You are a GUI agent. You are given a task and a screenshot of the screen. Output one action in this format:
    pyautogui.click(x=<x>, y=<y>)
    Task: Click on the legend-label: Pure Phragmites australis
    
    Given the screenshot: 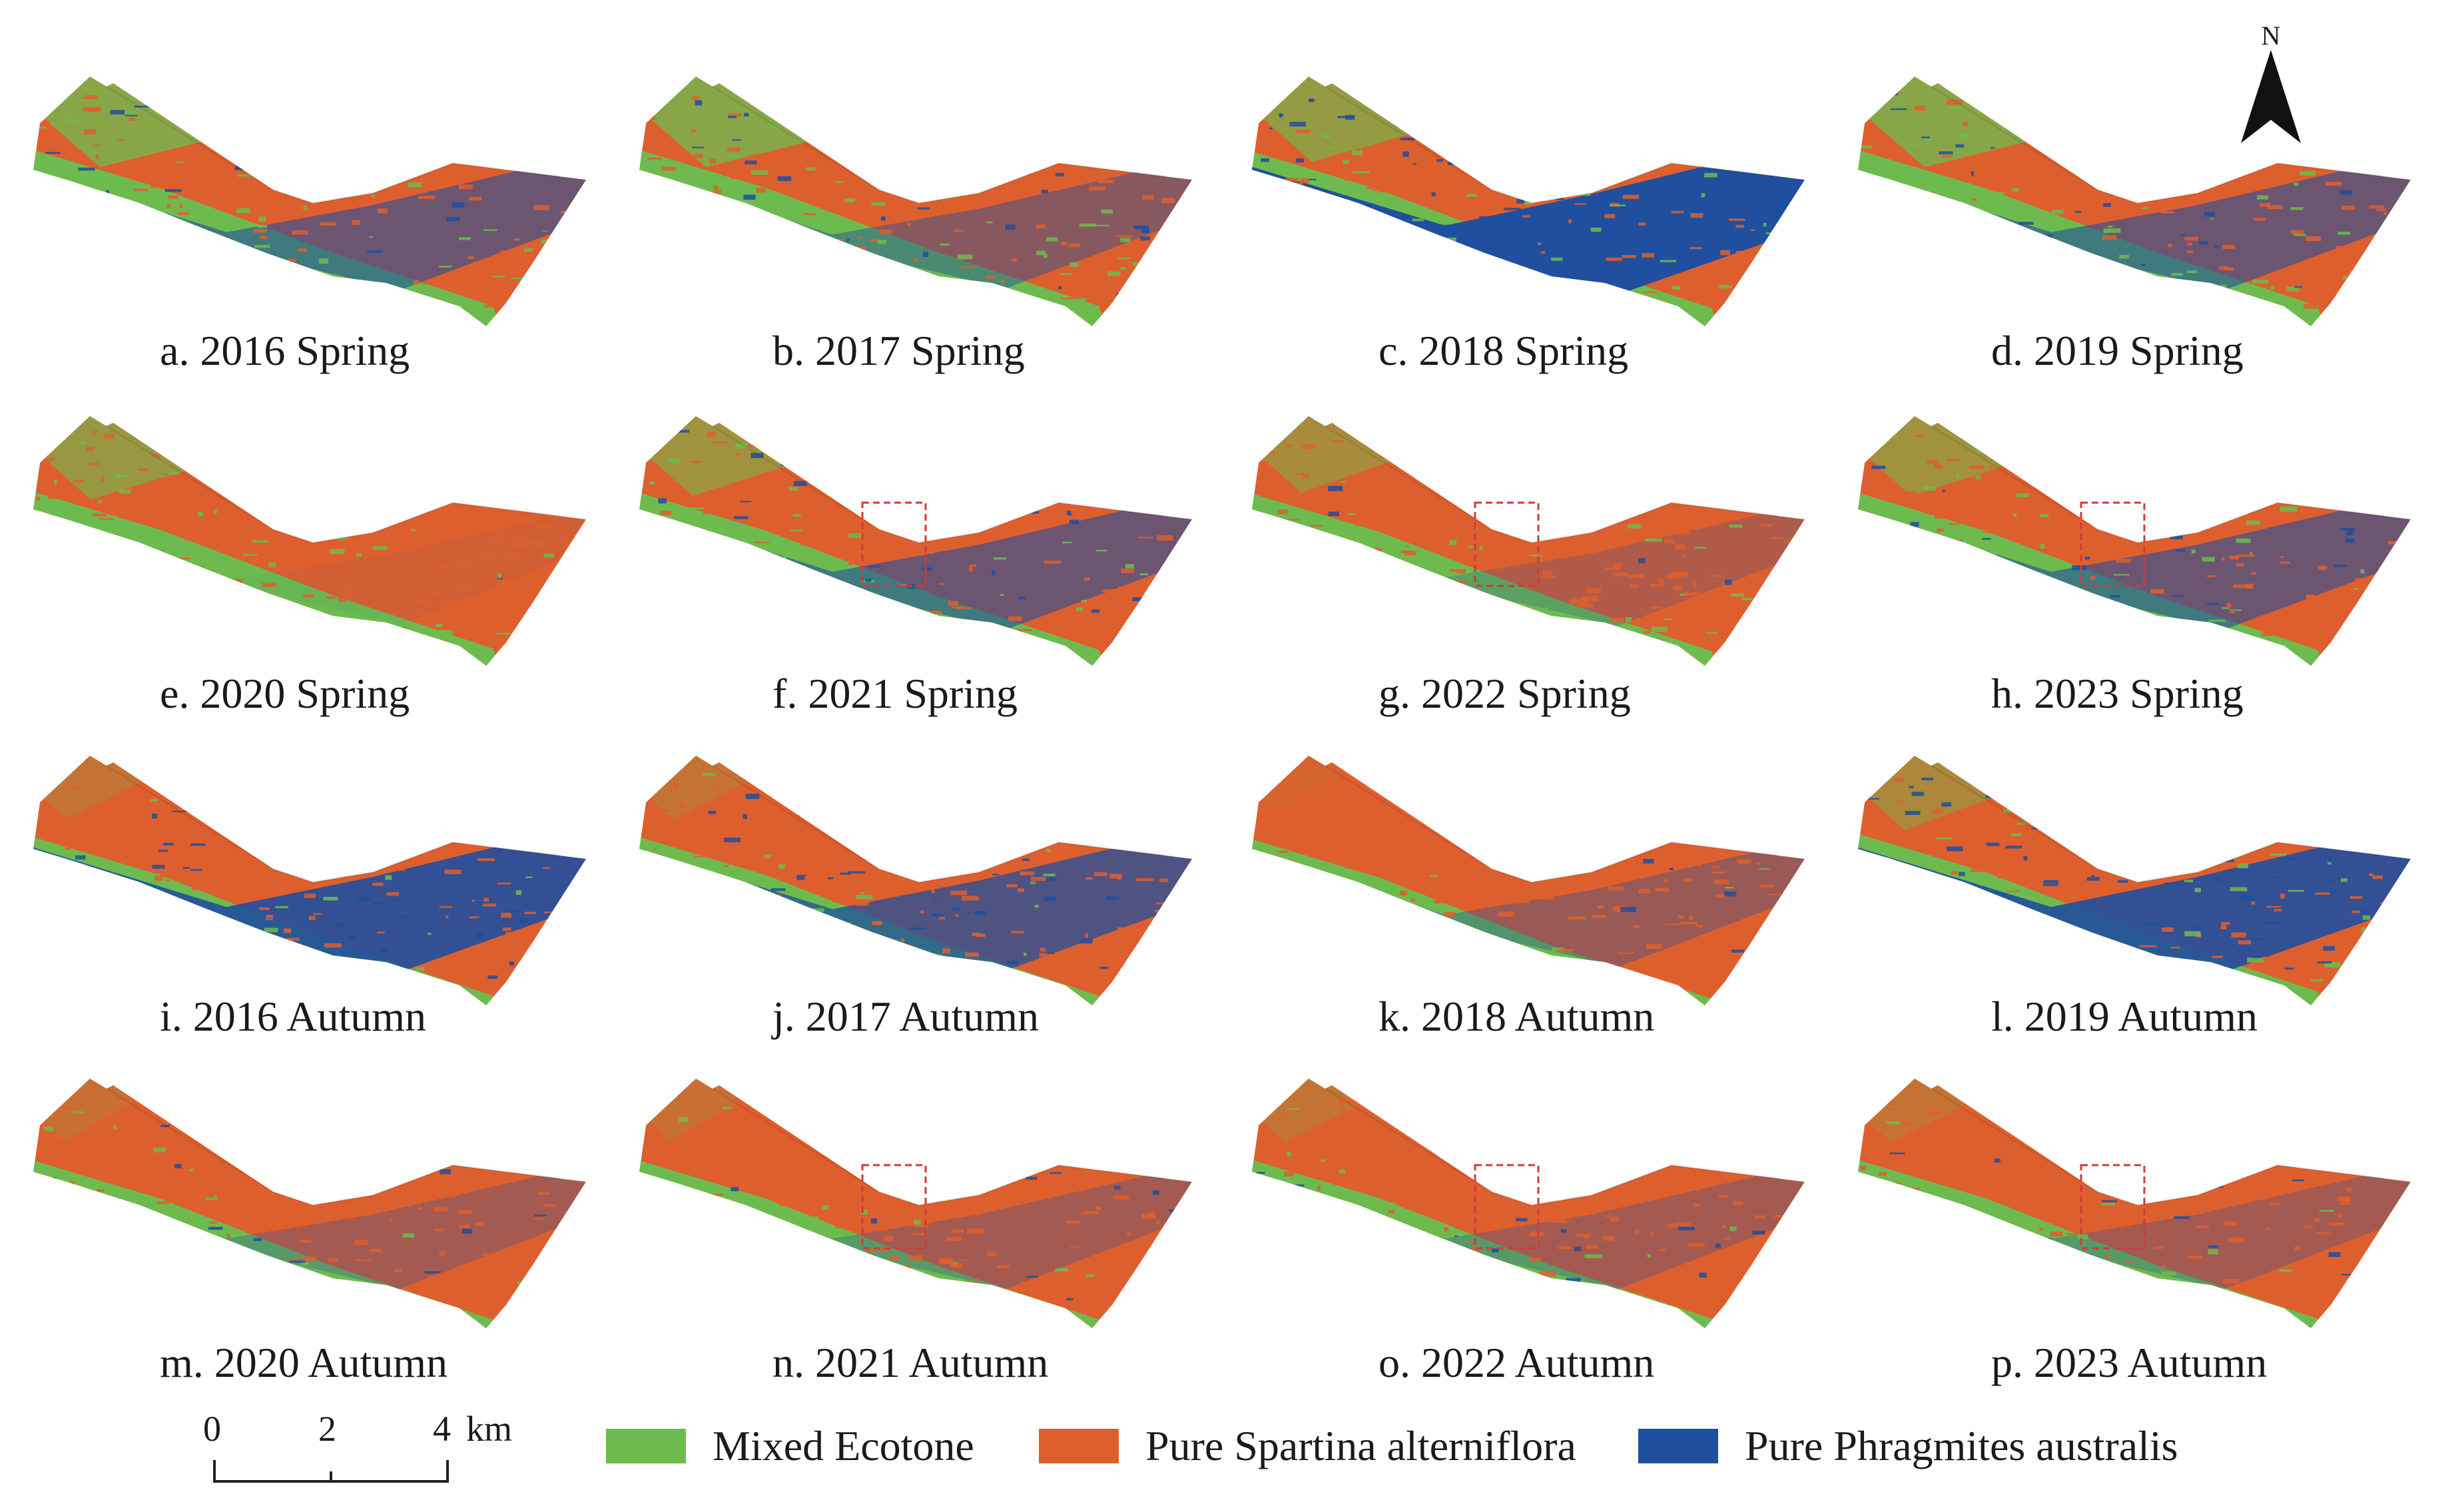 What is the action you would take?
    pyautogui.click(x=1961, y=1445)
    